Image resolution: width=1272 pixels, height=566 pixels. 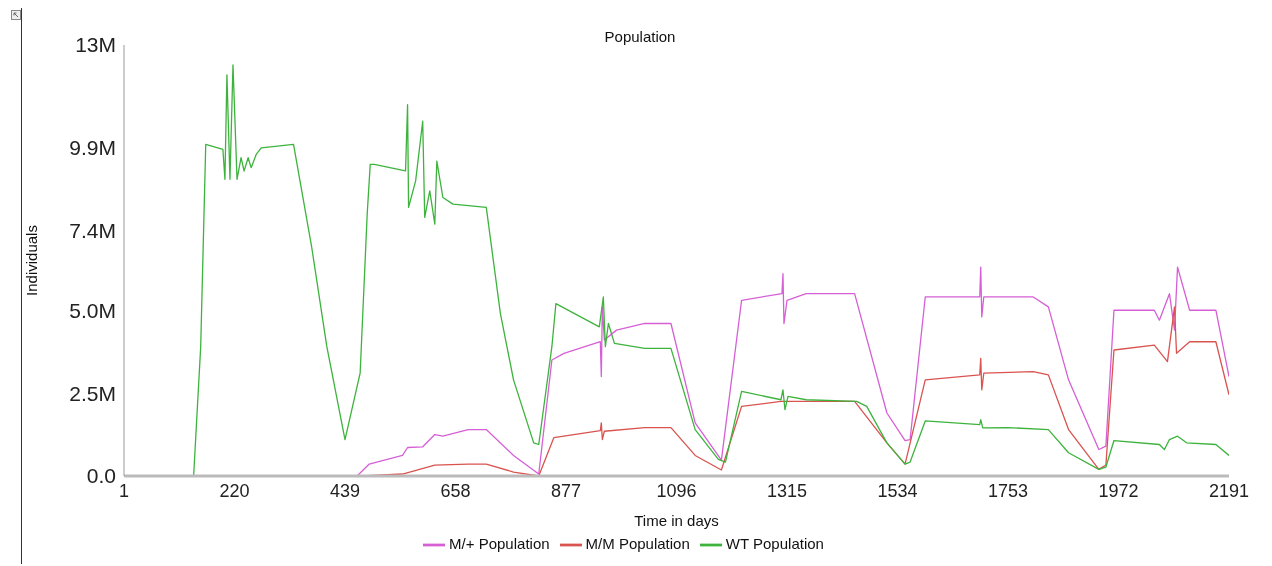 What do you see at coordinates (1008, 490) in the screenshot?
I see `x-tick-label: 1753` at bounding box center [1008, 490].